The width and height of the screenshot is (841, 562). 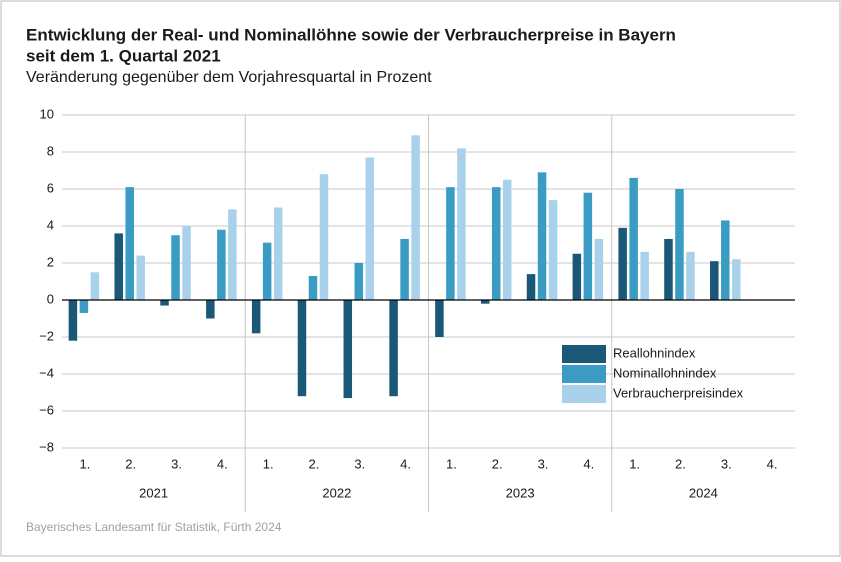 I want to click on y-tick-label: −2, so click(x=46, y=335).